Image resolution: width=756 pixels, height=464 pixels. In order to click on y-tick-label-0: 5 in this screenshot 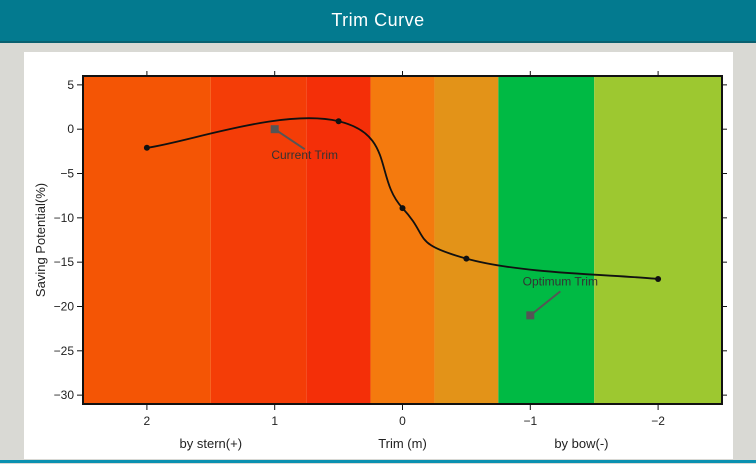, I will do `click(70, 85)`.